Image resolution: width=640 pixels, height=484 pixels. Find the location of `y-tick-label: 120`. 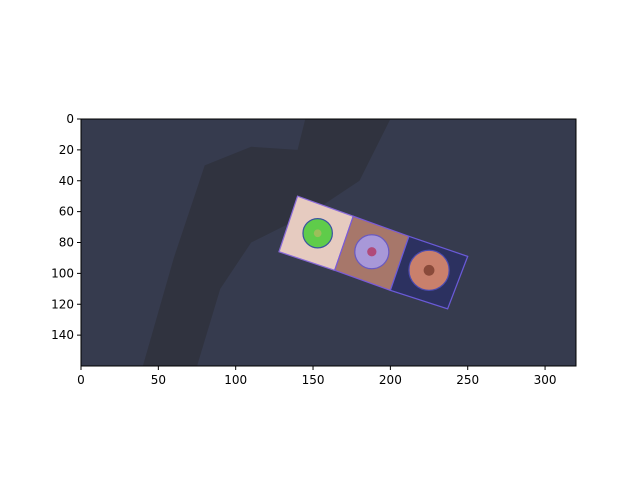

y-tick-label: 120 is located at coordinates (62, 304).